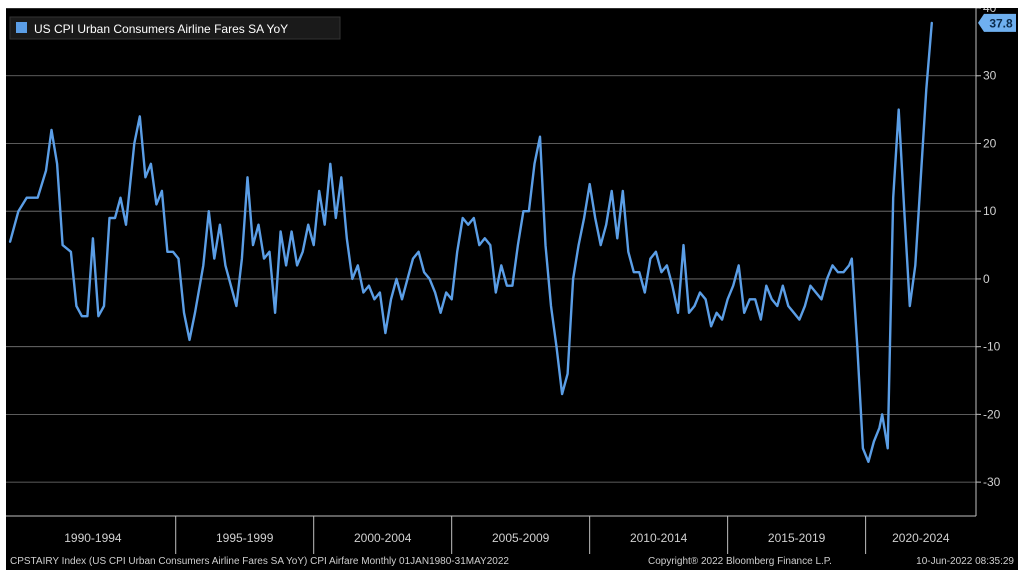 The height and width of the screenshot is (579, 1024). I want to click on last-value-text: 37.8, so click(1001, 23).